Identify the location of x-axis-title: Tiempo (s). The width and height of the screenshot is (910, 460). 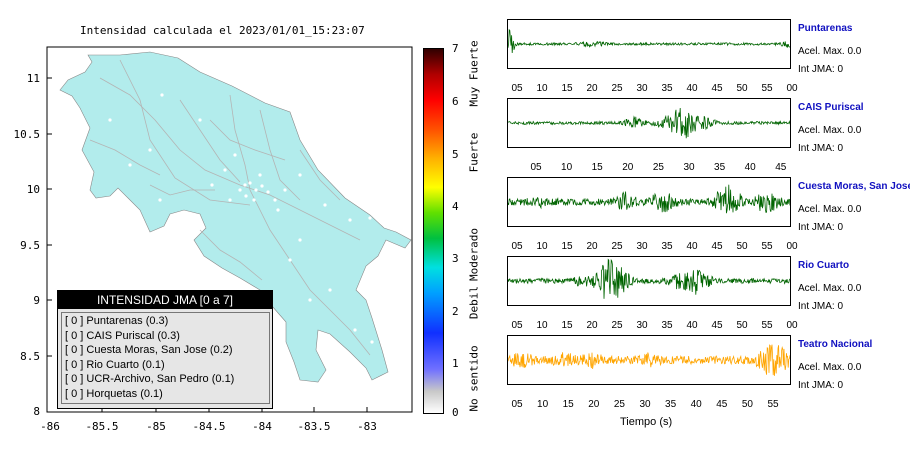
(646, 422).